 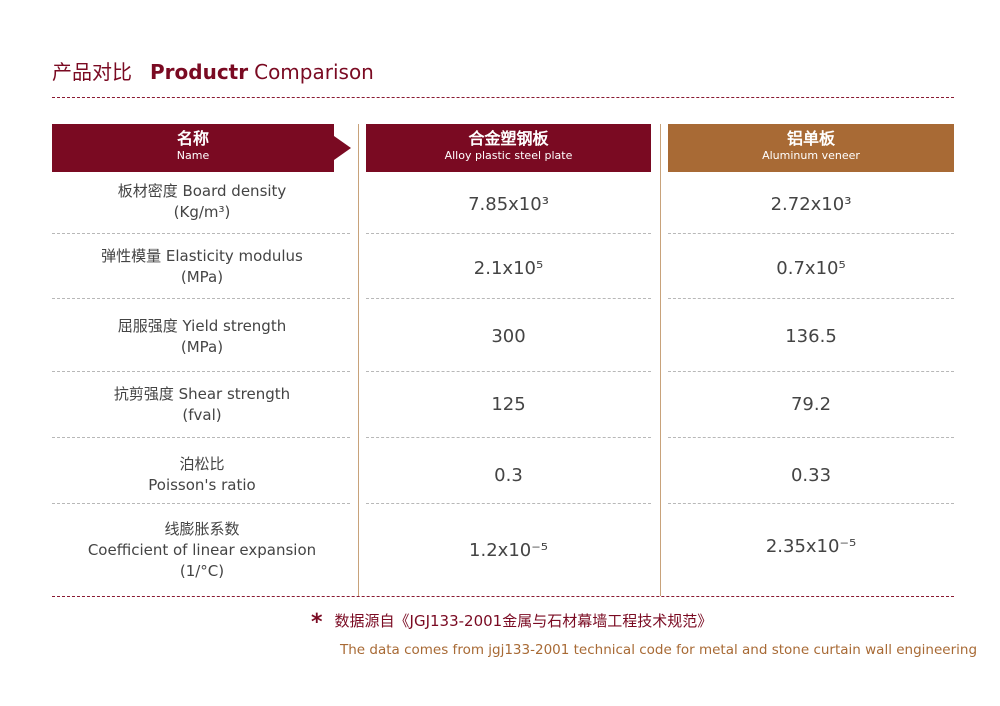 I want to click on aluminum-value: 0.33, so click(x=811, y=475).